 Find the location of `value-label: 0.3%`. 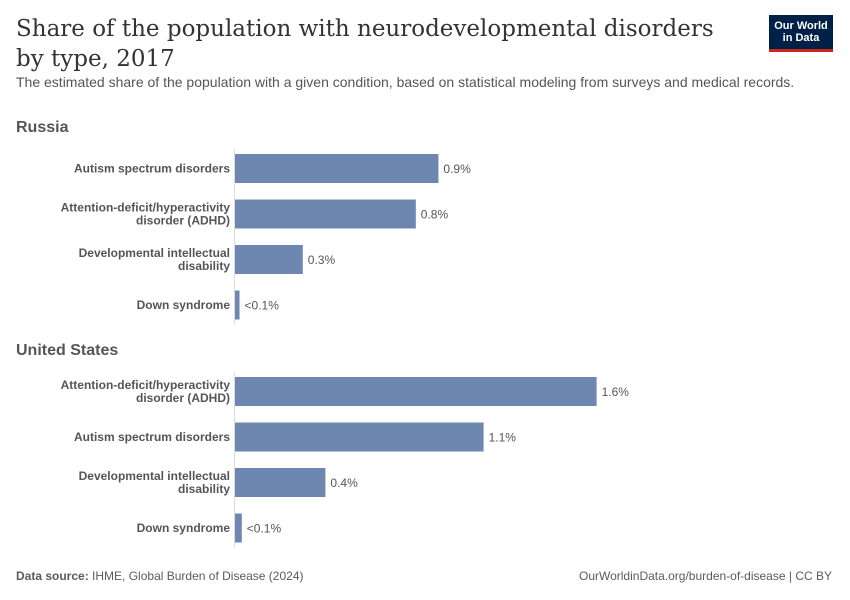

value-label: 0.3% is located at coordinates (322, 260).